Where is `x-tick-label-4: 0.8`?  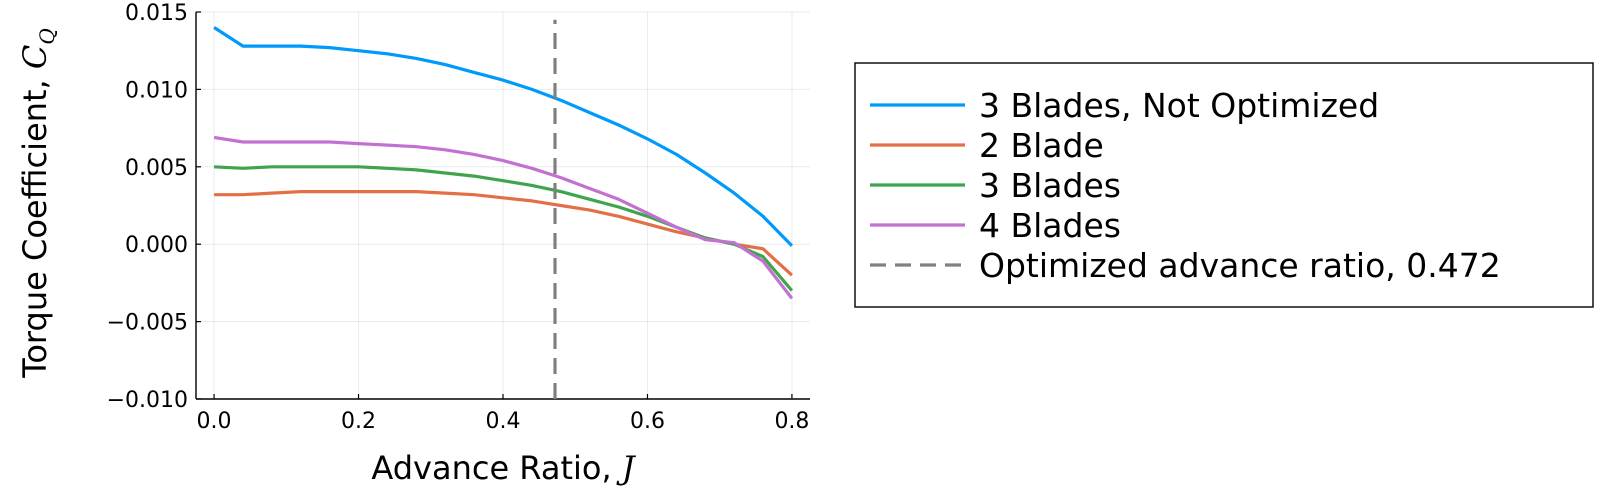
x-tick-label-4: 0.8 is located at coordinates (791, 421).